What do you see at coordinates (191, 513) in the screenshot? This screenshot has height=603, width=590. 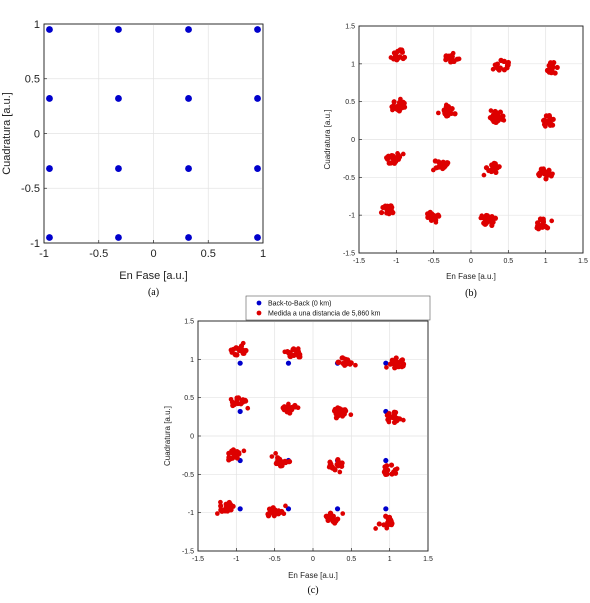 I see `tick-label-y: -1` at bounding box center [191, 513].